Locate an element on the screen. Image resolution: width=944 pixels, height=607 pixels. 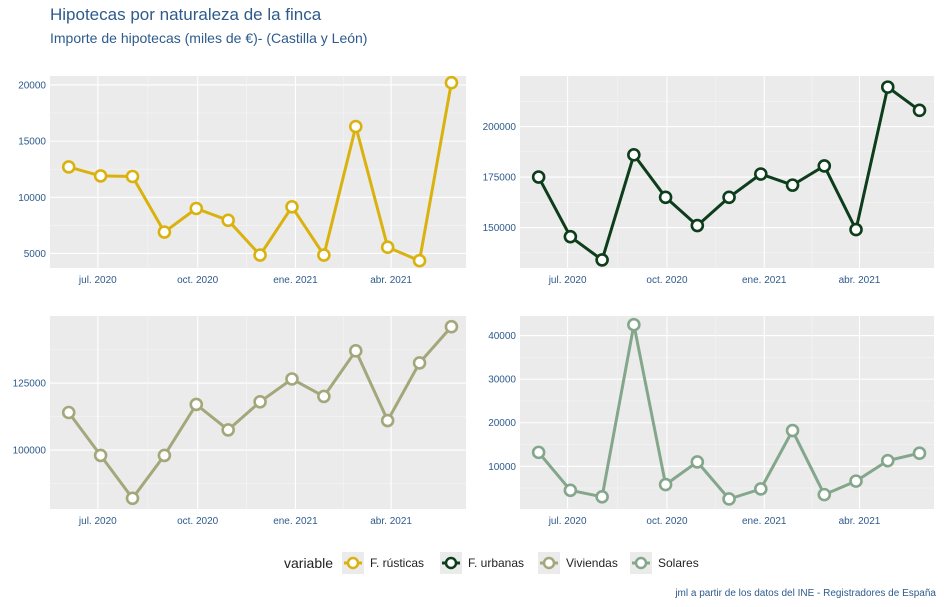
y-tick-label: 125000 is located at coordinates (30, 384).